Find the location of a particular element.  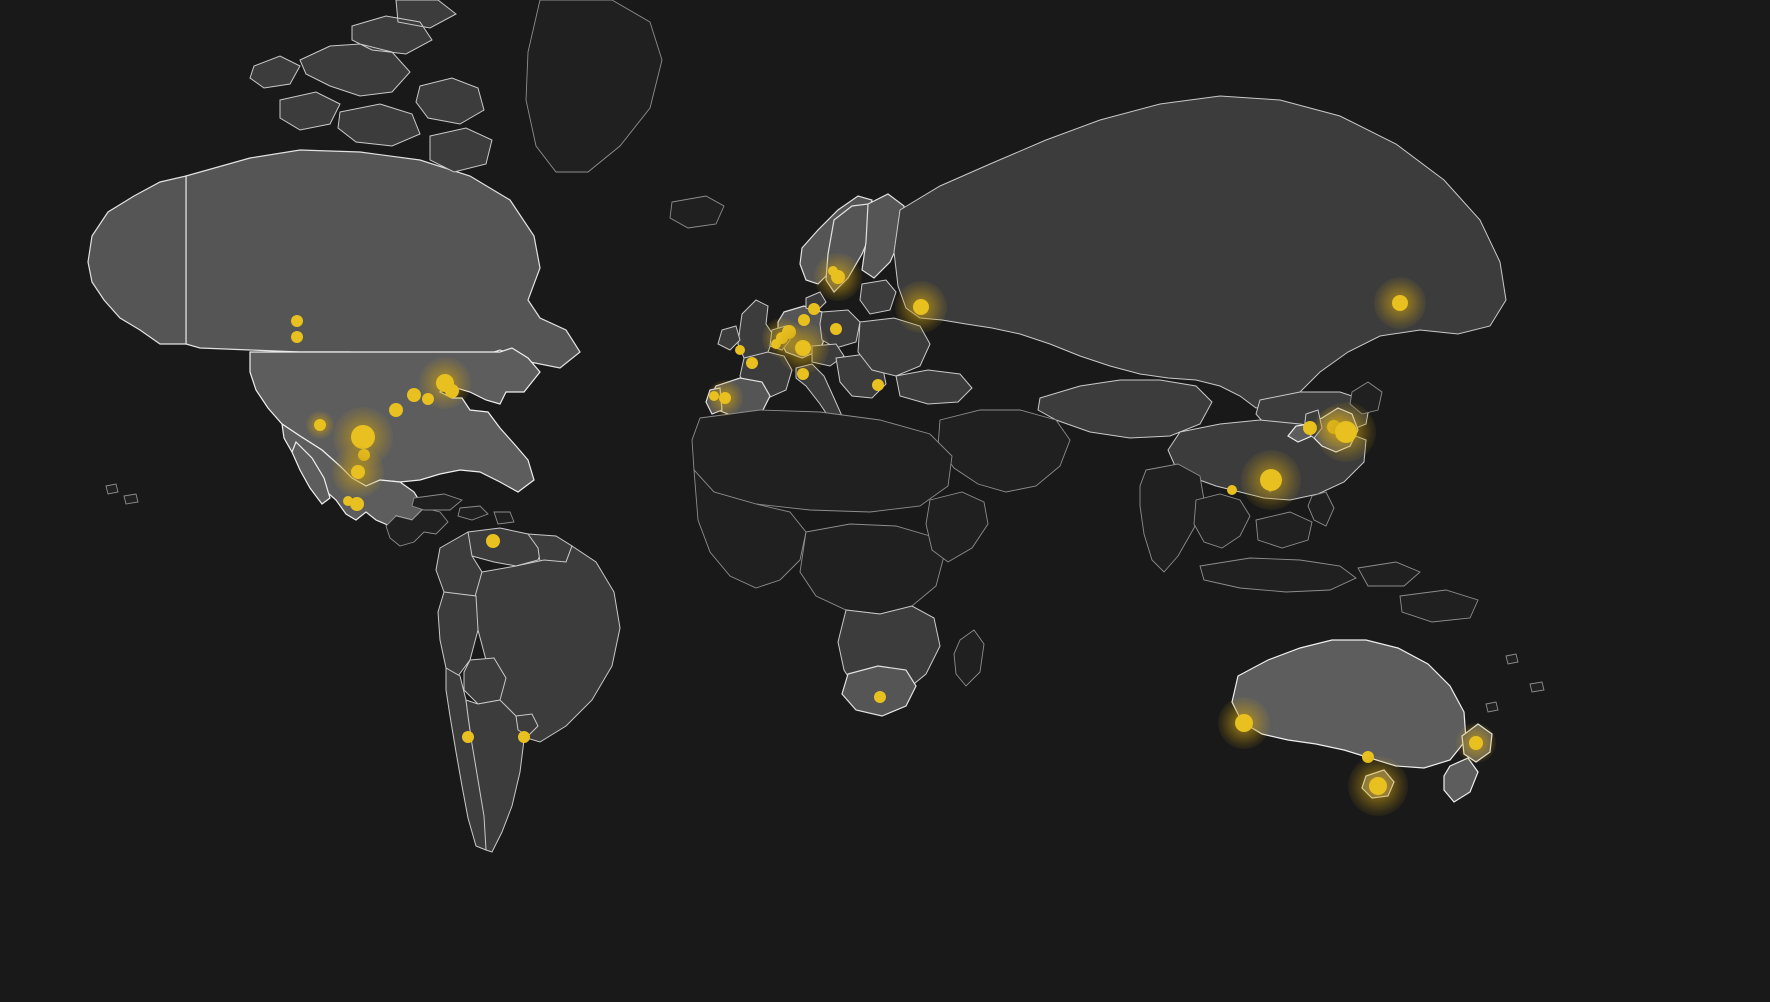

country-turkey is located at coordinates (934, 387).